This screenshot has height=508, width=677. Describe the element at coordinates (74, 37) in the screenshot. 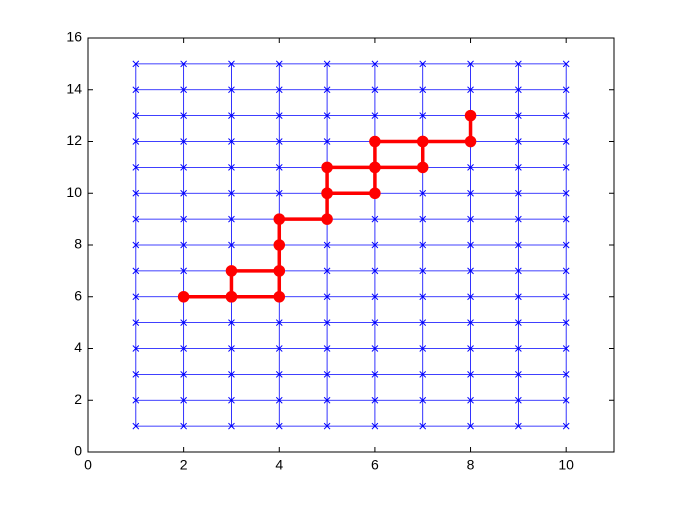

I see `y-tick-label: 16` at that location.